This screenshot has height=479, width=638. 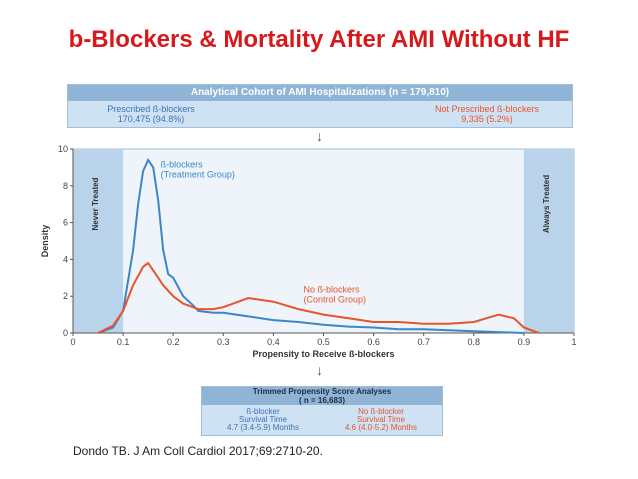 I want to click on trimmed-right-line3: 4.6 (4.0-5.2) Months, so click(x=381, y=427).